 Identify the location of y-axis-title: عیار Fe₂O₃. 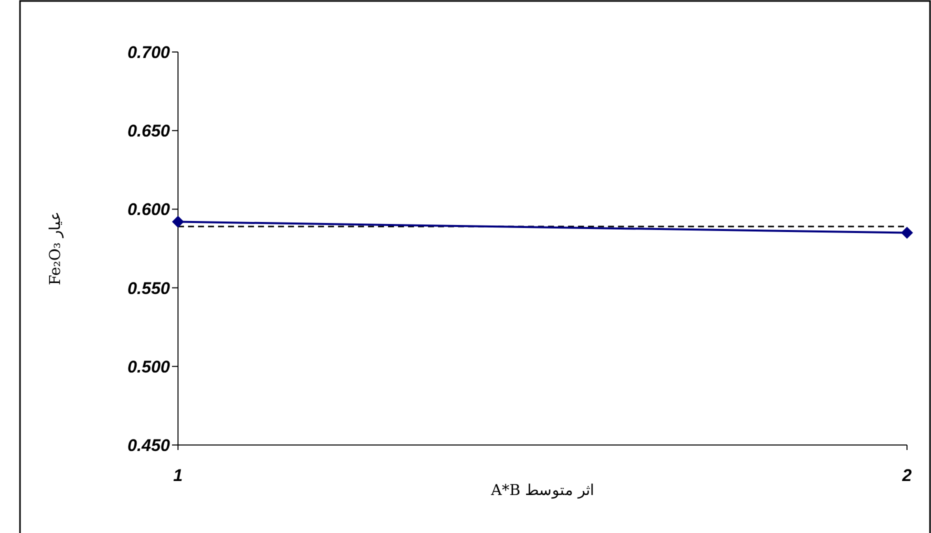
(55, 249).